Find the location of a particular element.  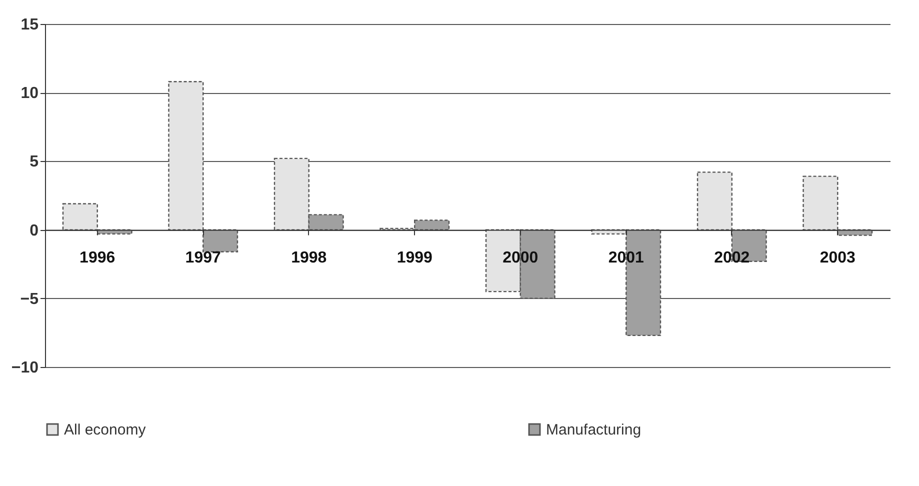

y-tick-label: 5 is located at coordinates (34, 162).